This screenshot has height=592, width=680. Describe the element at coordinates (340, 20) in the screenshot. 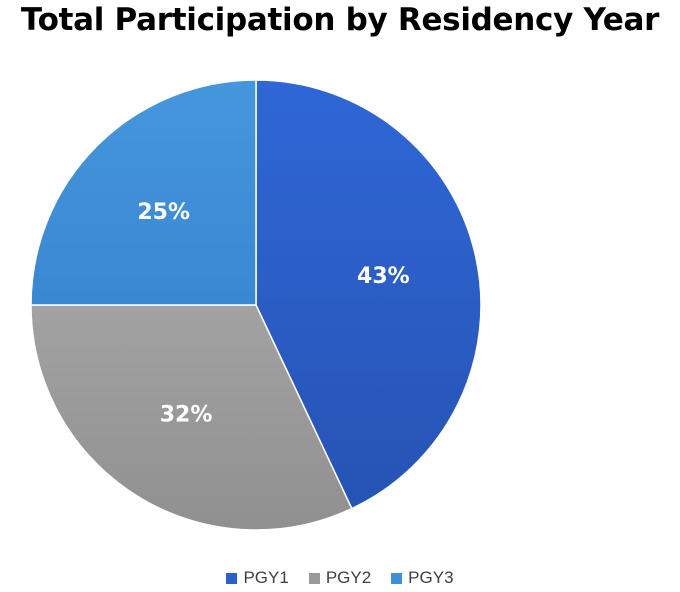

I see `chart-title: Total Participation by Residency Year` at that location.